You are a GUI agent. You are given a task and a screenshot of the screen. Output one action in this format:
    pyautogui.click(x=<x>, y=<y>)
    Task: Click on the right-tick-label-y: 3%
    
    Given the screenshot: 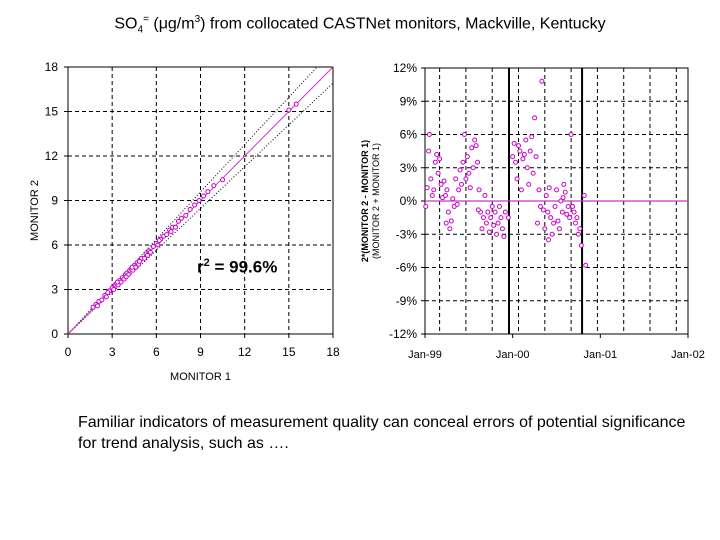 What is the action you would take?
    pyautogui.click(x=409, y=168)
    